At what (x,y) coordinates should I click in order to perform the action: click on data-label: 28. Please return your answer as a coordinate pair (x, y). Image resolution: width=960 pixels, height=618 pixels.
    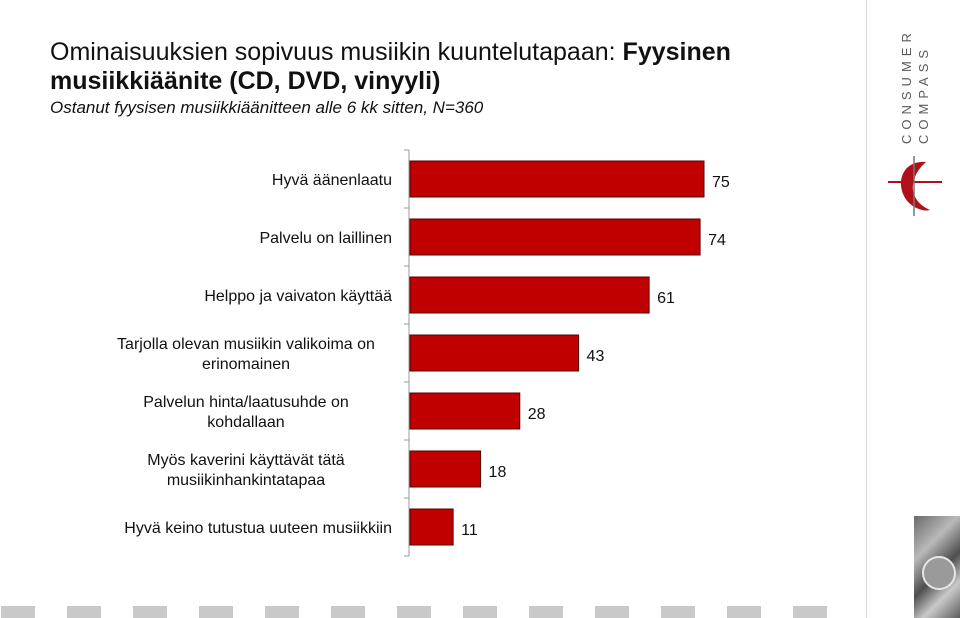
    Looking at the image, I should click on (537, 414).